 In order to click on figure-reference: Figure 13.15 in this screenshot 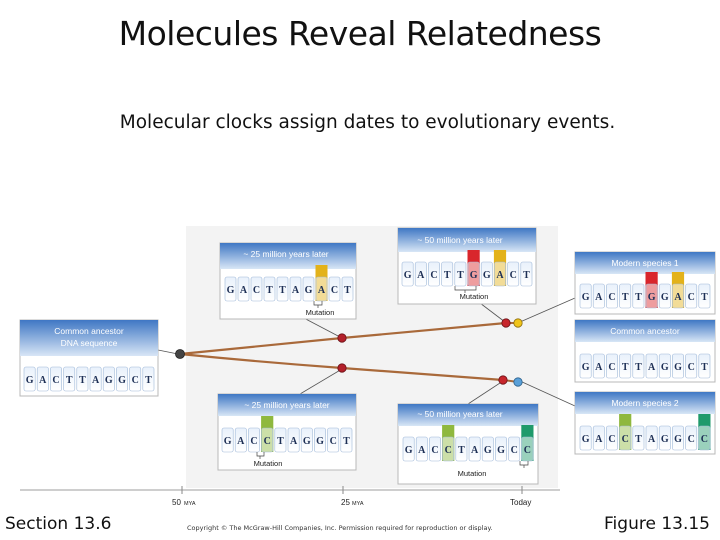, I will do `click(657, 524)`.